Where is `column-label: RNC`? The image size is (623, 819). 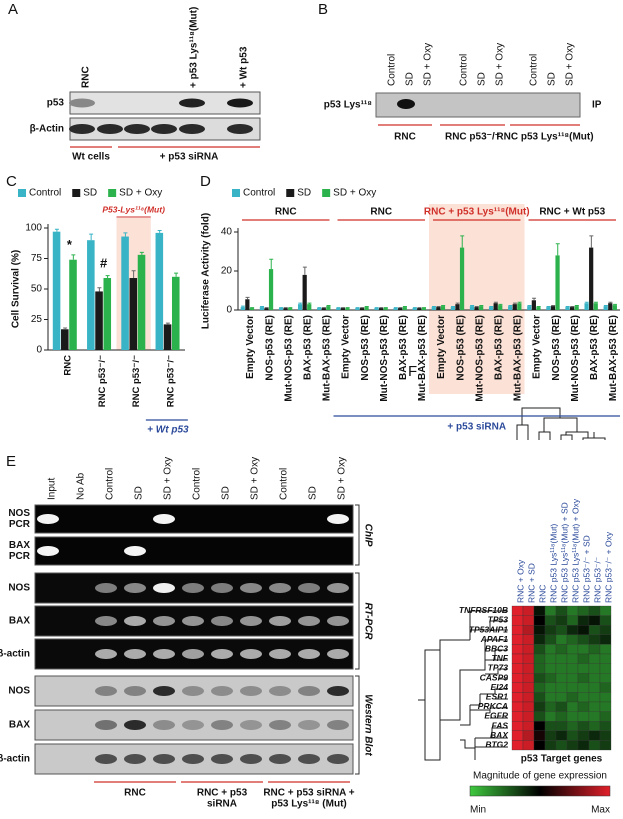
column-label: RNC is located at coordinates (86, 77).